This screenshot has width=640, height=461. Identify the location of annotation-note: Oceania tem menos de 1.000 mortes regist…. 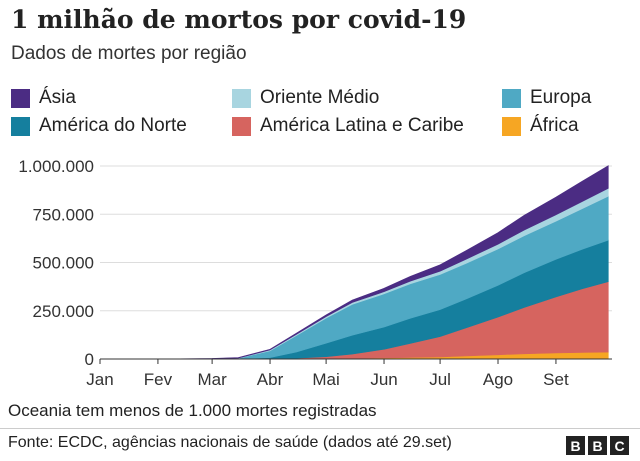
(192, 410).